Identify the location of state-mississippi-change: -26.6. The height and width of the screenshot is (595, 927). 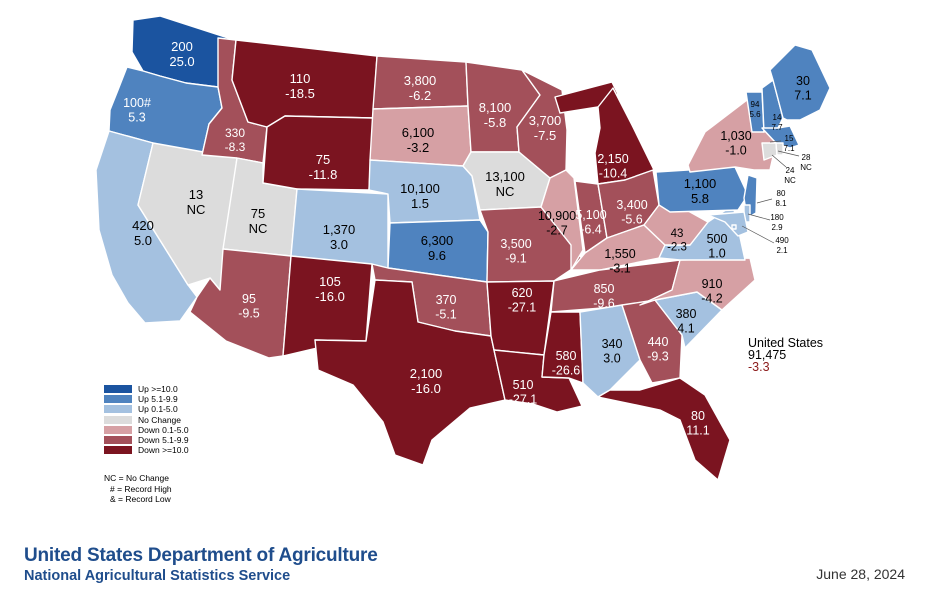
(566, 371).